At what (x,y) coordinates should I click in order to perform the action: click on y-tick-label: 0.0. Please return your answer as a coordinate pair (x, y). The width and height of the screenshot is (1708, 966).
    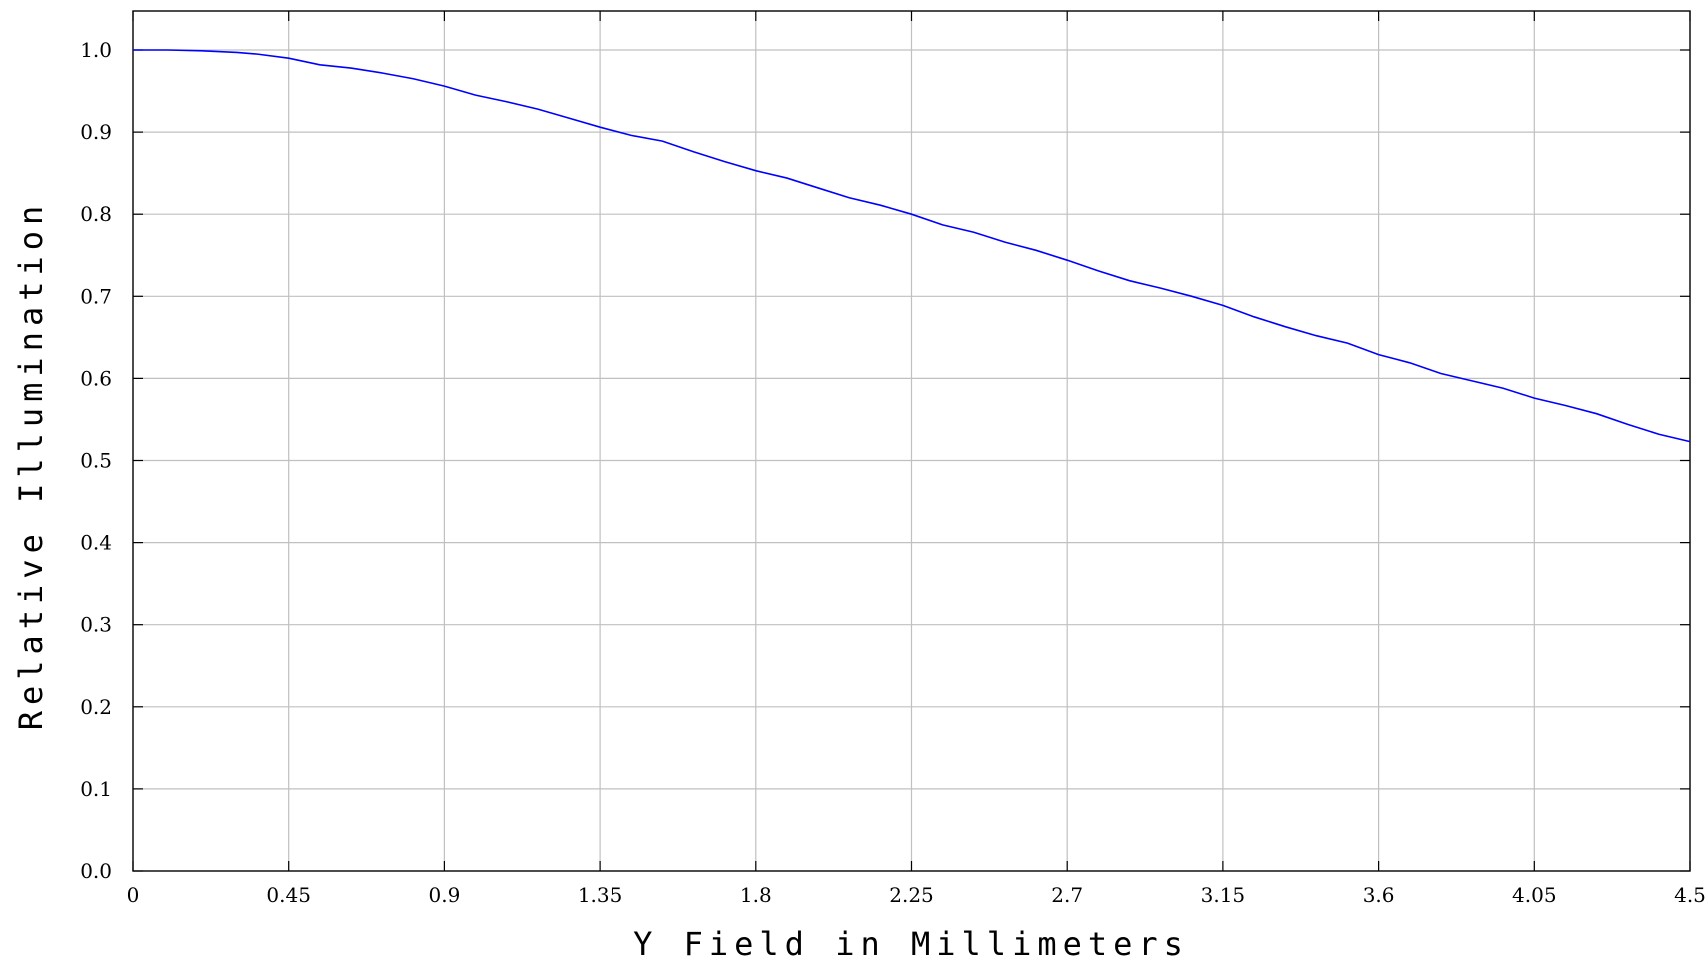
    Looking at the image, I should click on (96, 871).